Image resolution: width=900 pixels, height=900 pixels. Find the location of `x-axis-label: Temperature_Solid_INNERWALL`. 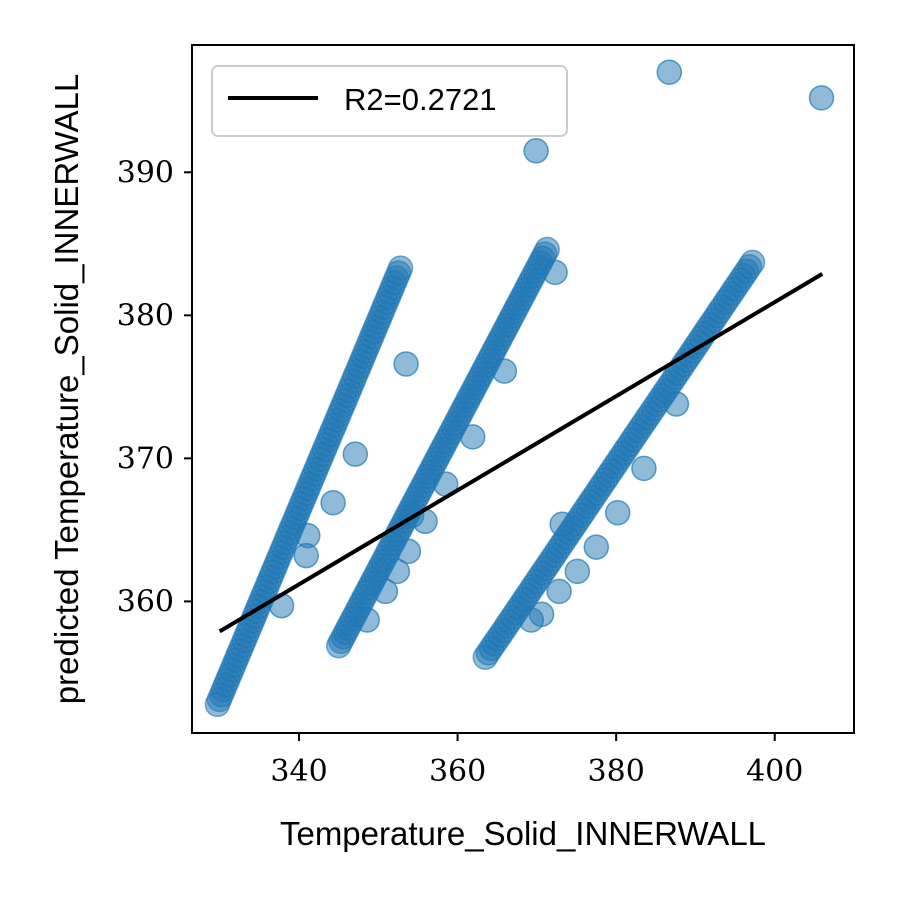

x-axis-label: Temperature_Solid_INNERWALL is located at coordinates (523, 833).